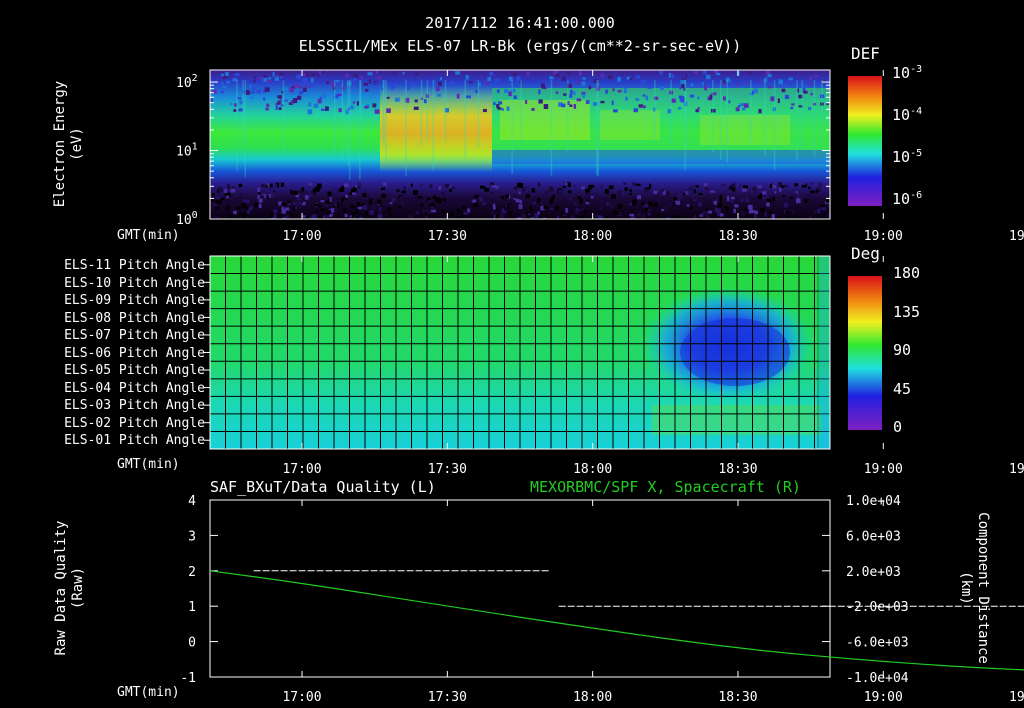  Describe the element at coordinates (665, 487) in the screenshot. I see `panel3-right-title: MEXORBMC/SPF X, Spacecraft (R)` at that location.